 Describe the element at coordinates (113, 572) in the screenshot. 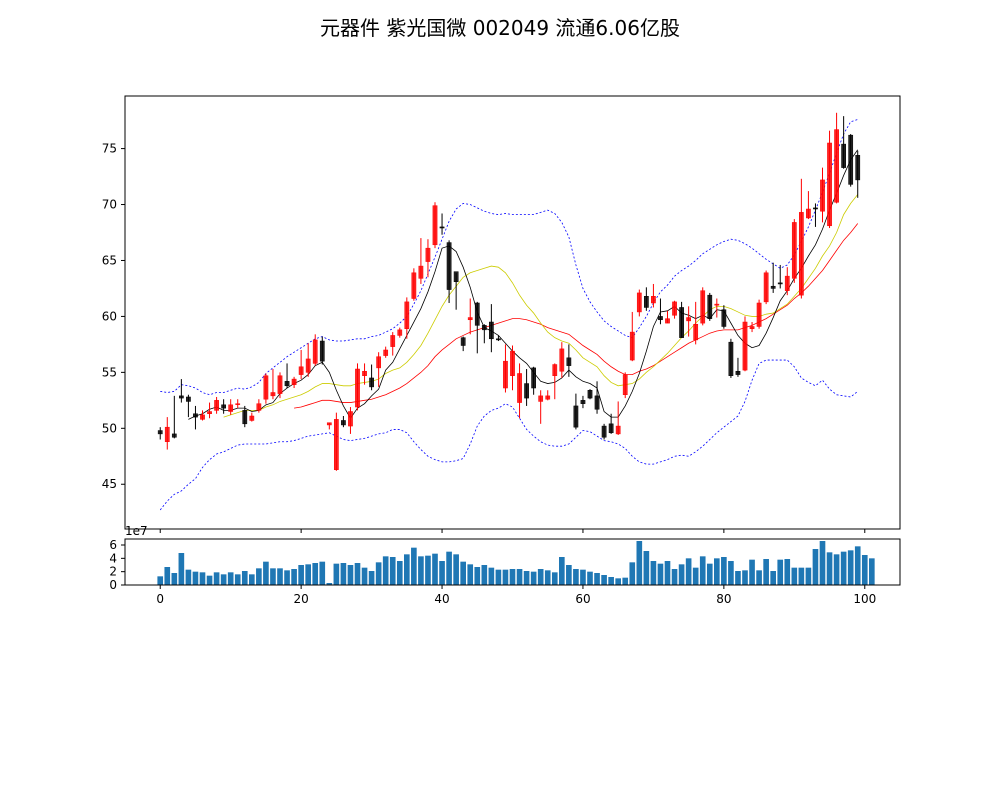

I see `volume-y-tick-label: 2` at that location.